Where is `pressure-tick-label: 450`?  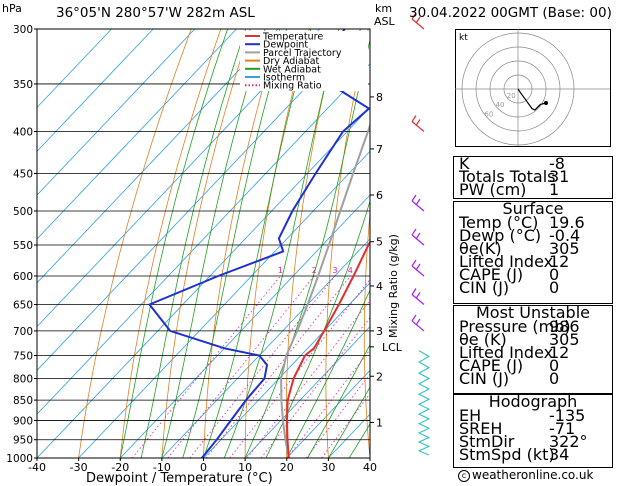 pressure-tick-label: 450 is located at coordinates (23, 174).